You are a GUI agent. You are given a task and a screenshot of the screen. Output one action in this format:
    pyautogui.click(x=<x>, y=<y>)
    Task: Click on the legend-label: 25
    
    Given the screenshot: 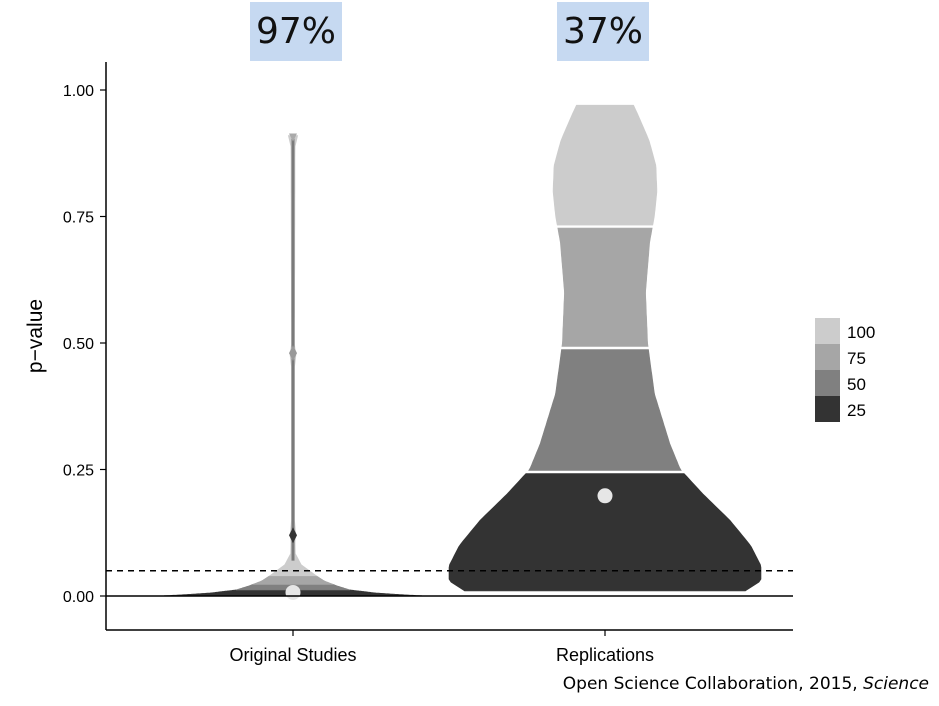 What is the action you would take?
    pyautogui.click(x=856, y=410)
    